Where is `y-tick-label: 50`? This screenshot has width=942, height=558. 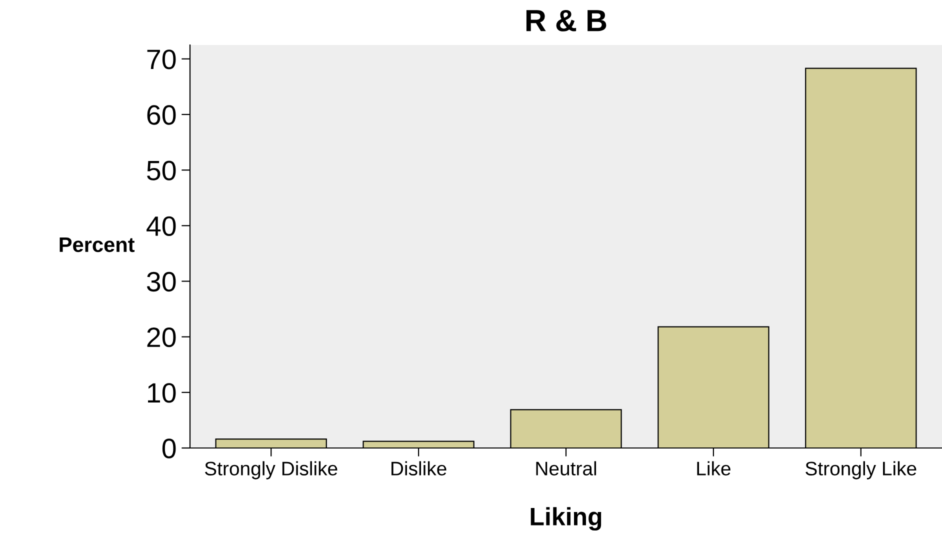
y-tick-label: 50 is located at coordinates (161, 170).